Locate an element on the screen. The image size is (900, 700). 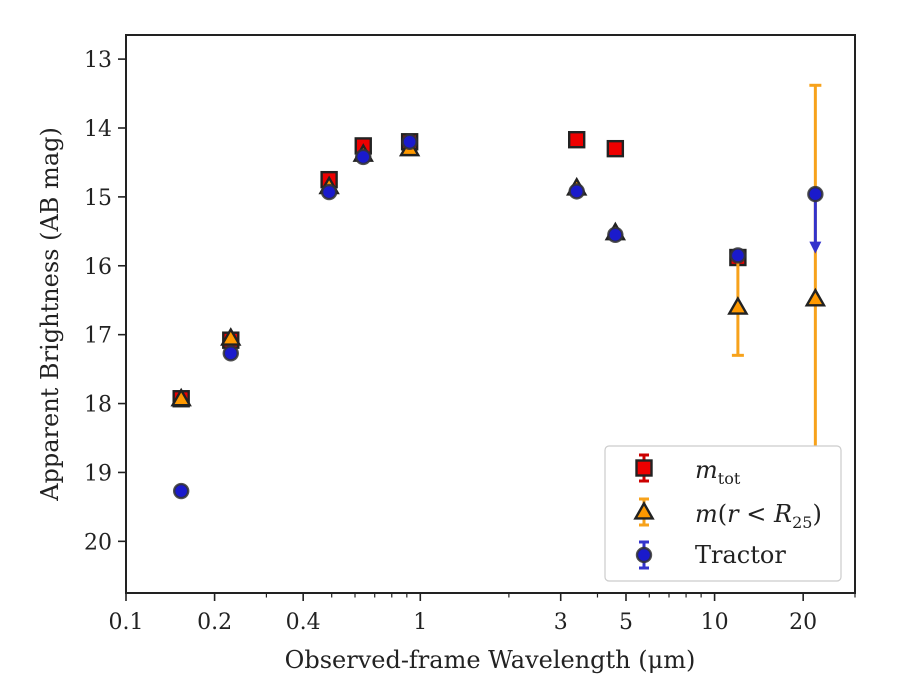
x-tick-label: 1 is located at coordinates (420, 622).